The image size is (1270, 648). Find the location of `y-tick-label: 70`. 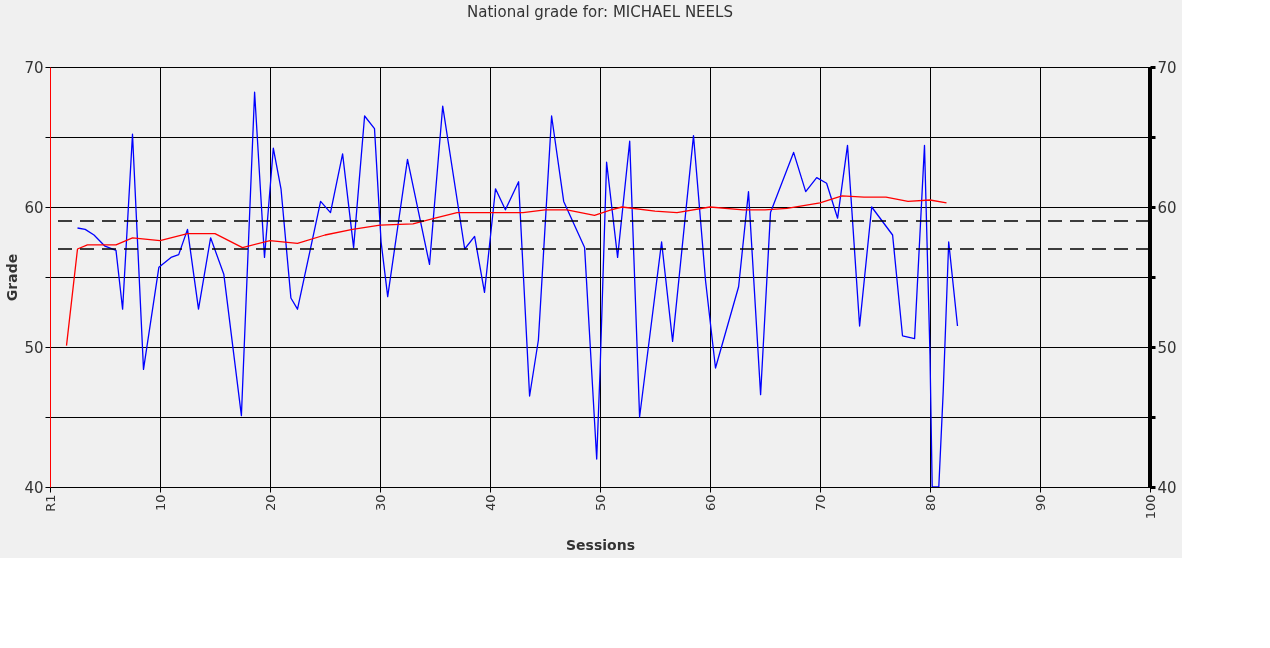

y-tick-label: 70 is located at coordinates (34, 67).